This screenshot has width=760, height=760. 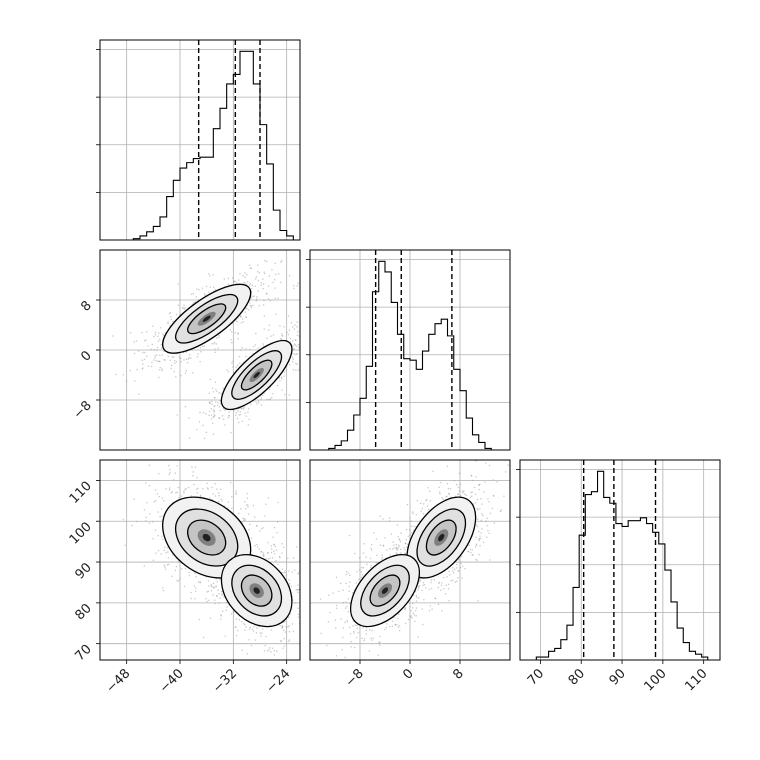 What do you see at coordinates (256, 590) in the screenshot?
I see `density-peak` at bounding box center [256, 590].